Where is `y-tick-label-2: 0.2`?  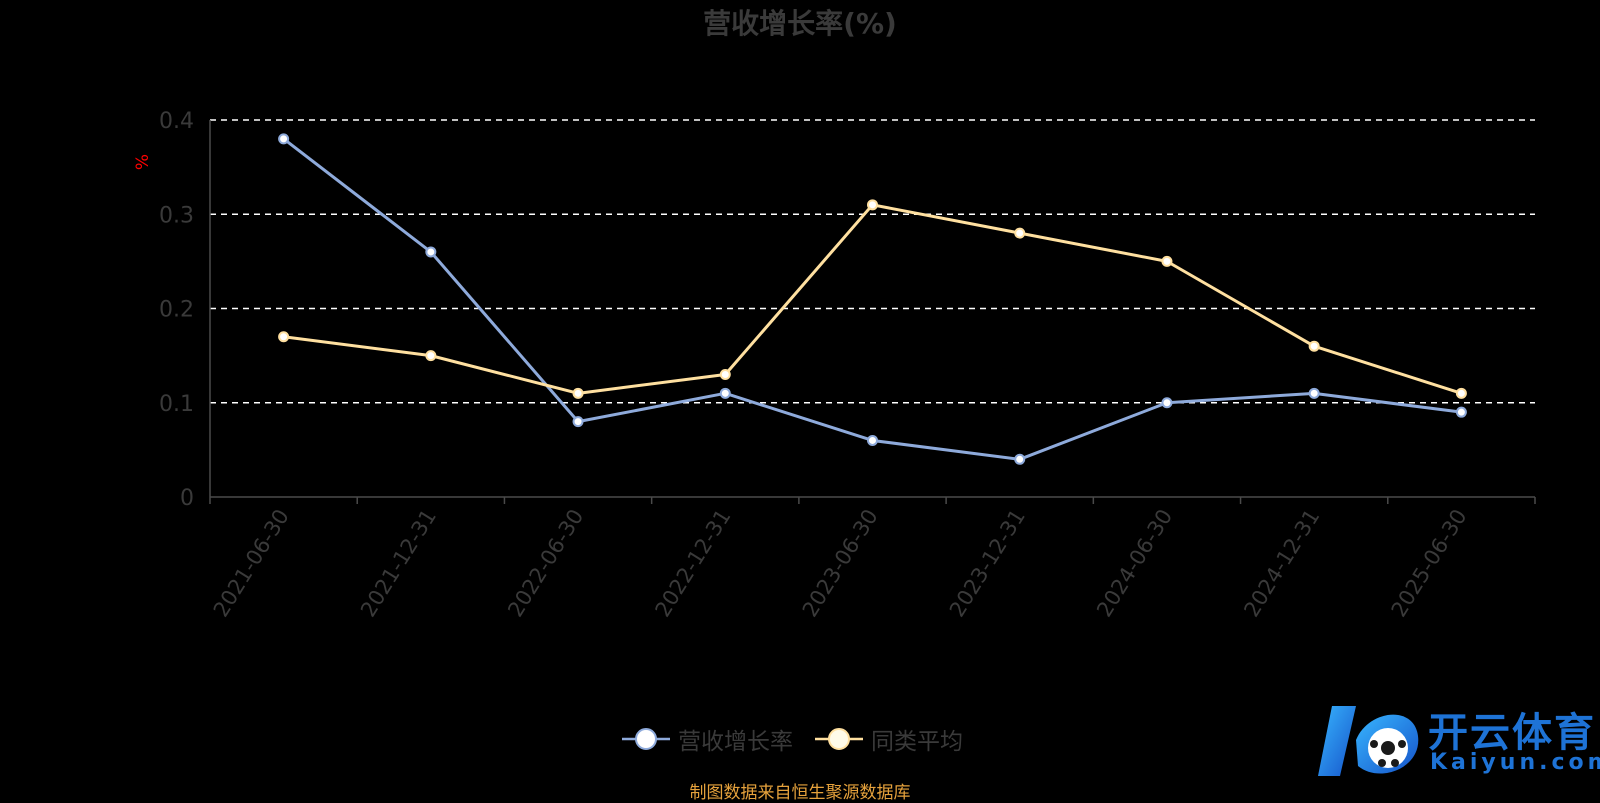 y-tick-label-2: 0.2 is located at coordinates (176, 310).